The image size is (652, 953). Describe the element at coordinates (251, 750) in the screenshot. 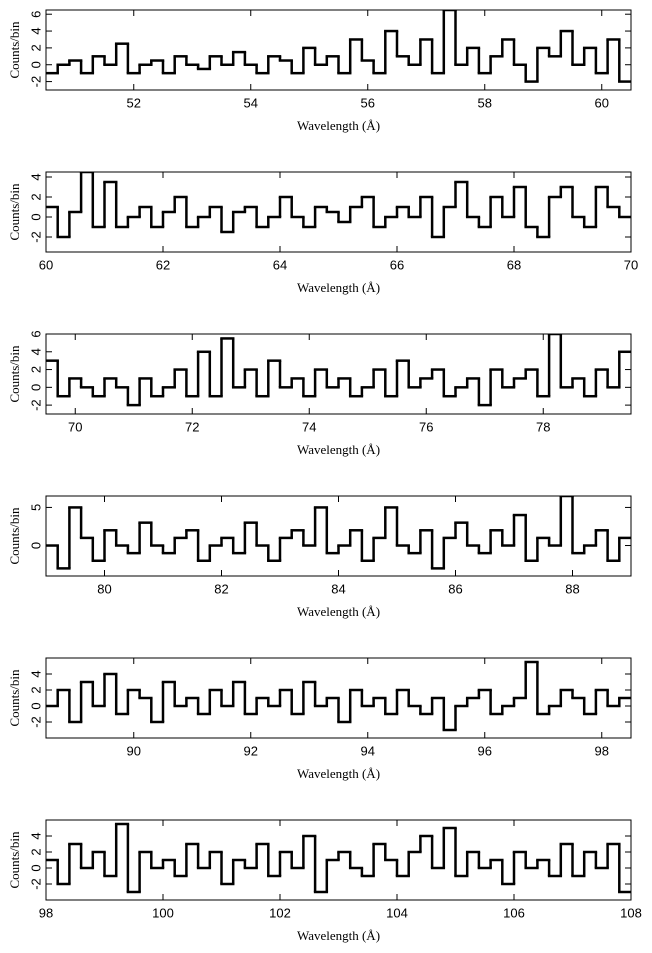

I see `x-tick-label: 92` at that location.